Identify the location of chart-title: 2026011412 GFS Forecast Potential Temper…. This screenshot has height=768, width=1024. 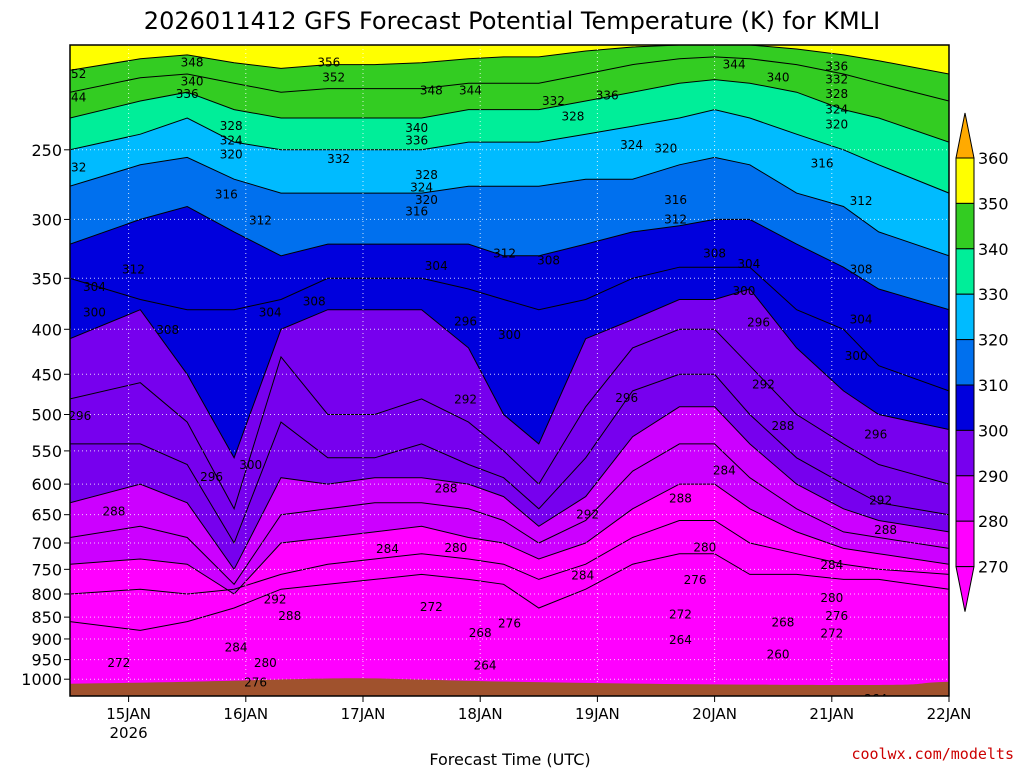
(512, 21).